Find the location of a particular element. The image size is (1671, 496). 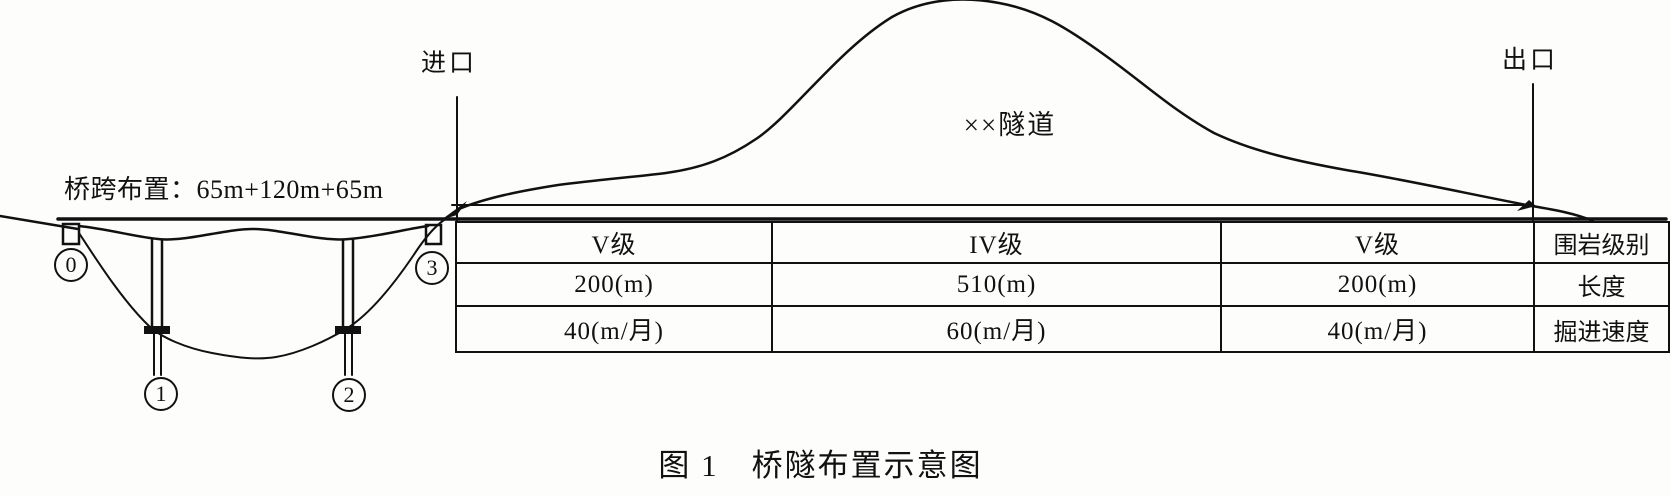

figure-caption: 图 1 桥隧布置示意图 is located at coordinates (820, 465).